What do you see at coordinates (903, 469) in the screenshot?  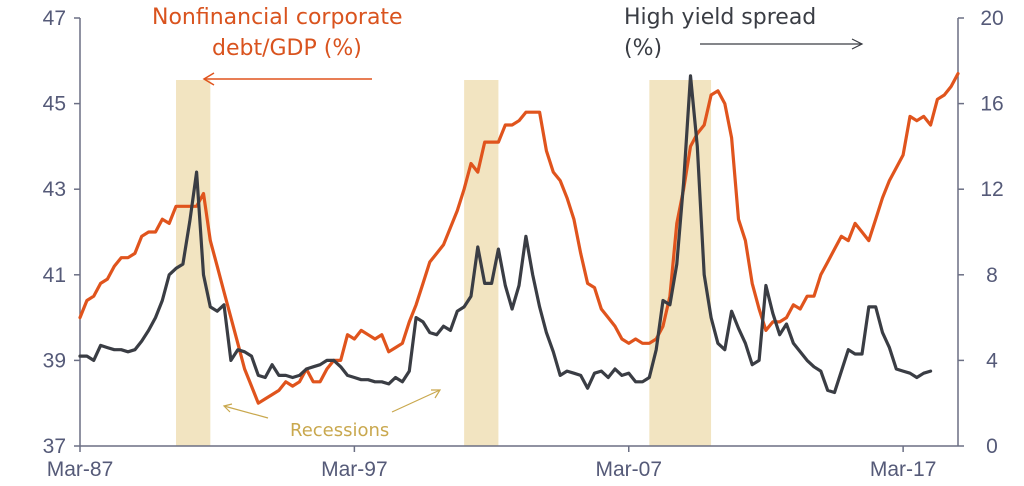 I see `x-tick-label: Mar-17` at bounding box center [903, 469].